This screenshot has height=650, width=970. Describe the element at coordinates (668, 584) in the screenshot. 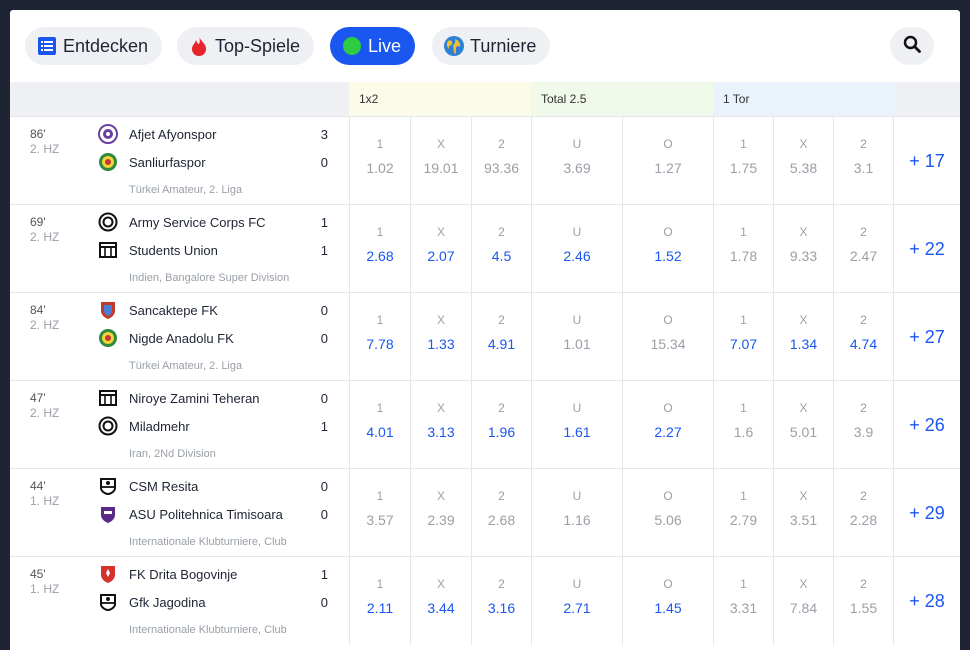

I see `odds-label: O` at that location.